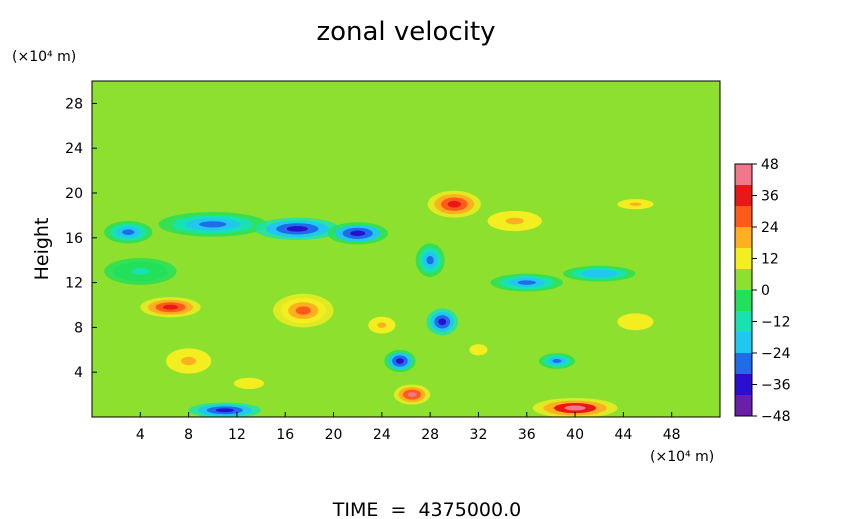  I want to click on y-tick-label: 16, so click(74, 239).